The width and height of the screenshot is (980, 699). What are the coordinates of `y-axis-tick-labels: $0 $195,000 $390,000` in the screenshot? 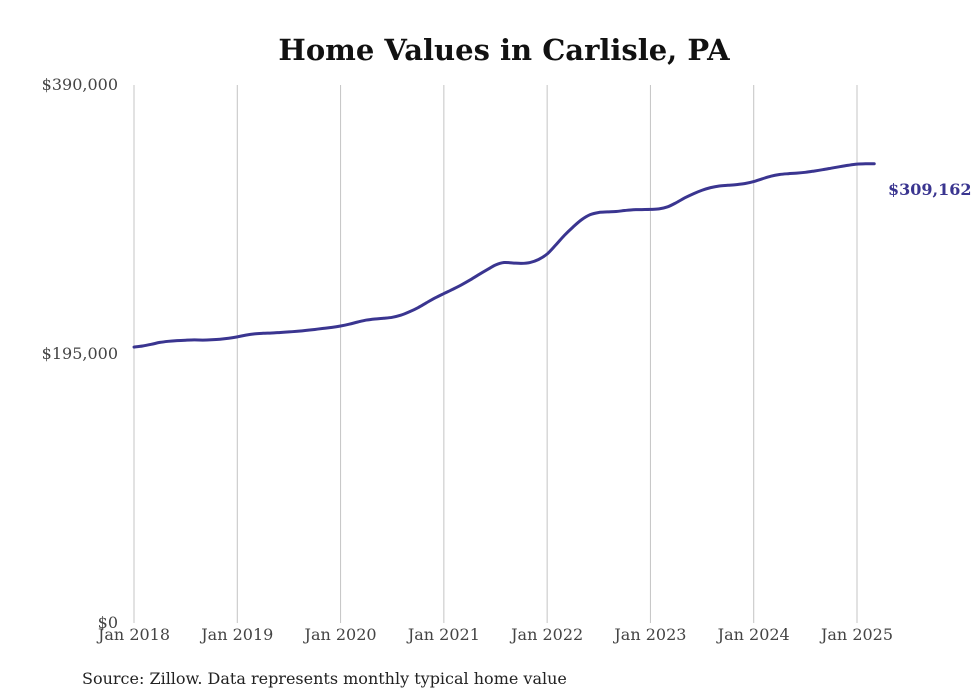 It's located at (80, 353).